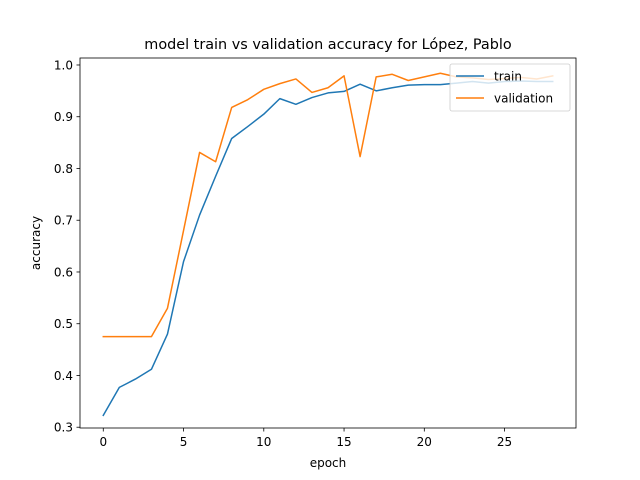  I want to click on chart-legend: train validation, so click(510, 87).